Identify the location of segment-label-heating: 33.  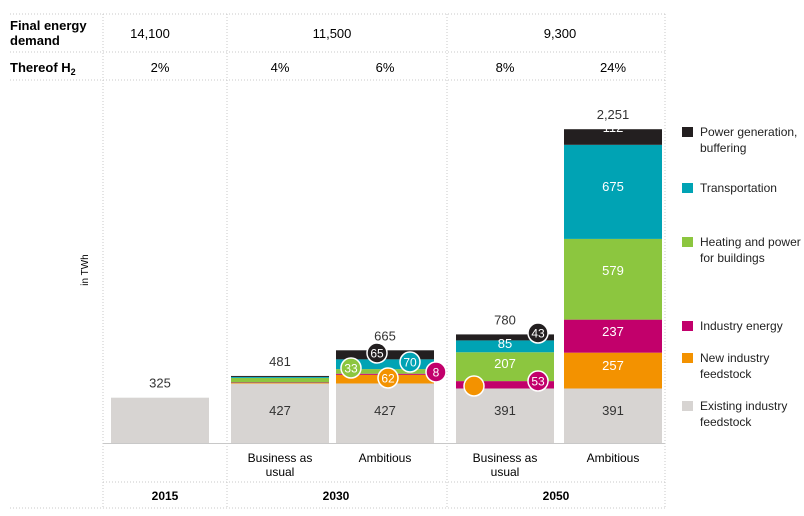
(351, 369).